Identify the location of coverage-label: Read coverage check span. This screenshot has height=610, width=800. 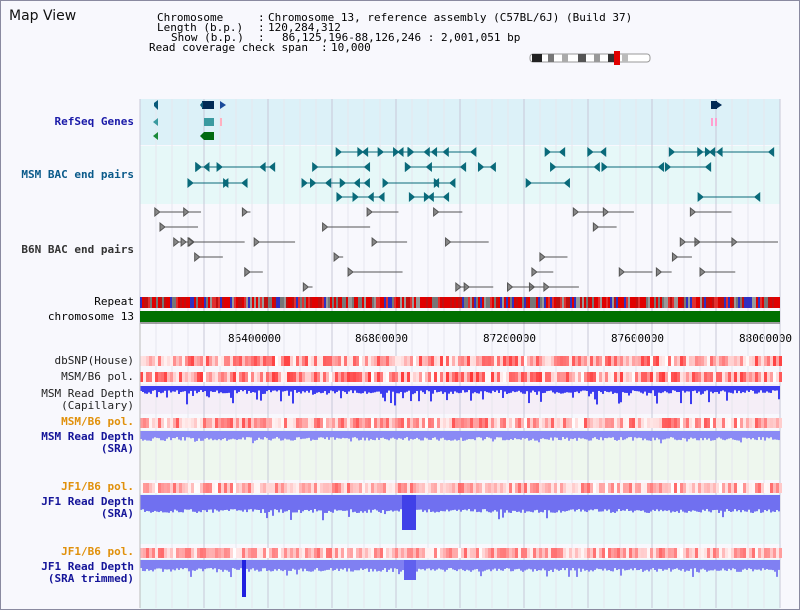
(228, 47).